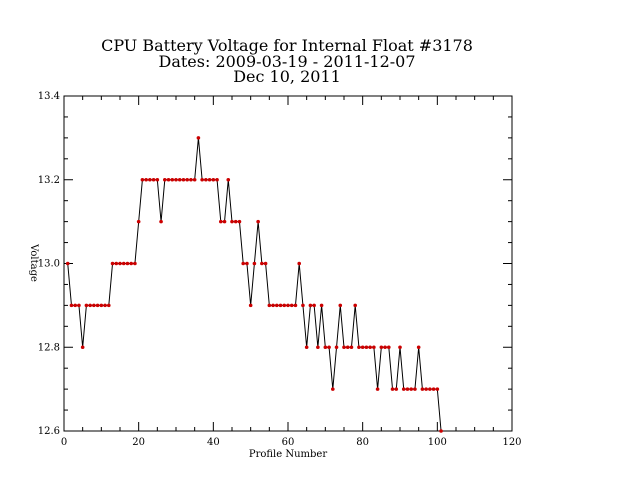 The height and width of the screenshot is (480, 640). I want to click on y-tick-label: 12.8, so click(49, 347).